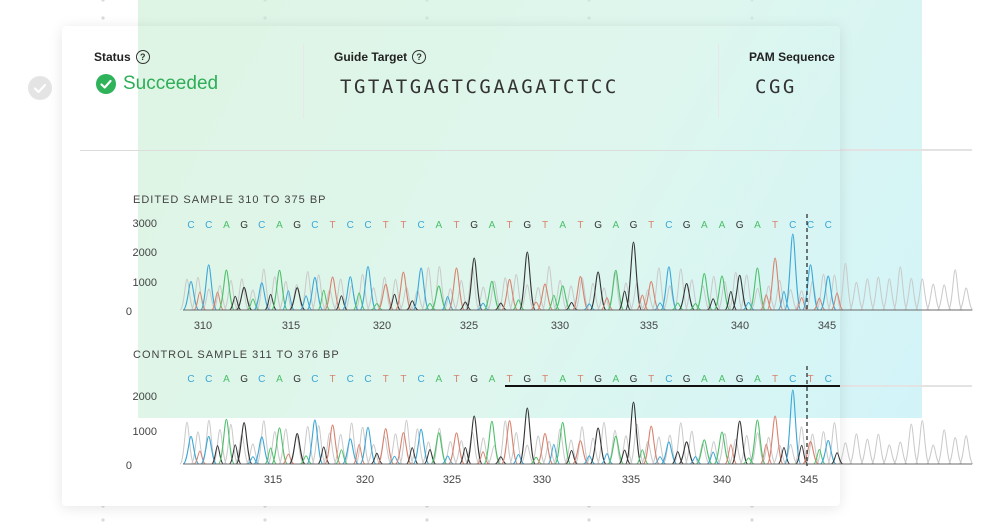 This screenshot has width=985, height=525. I want to click on edited-base-call: C, so click(668, 225).